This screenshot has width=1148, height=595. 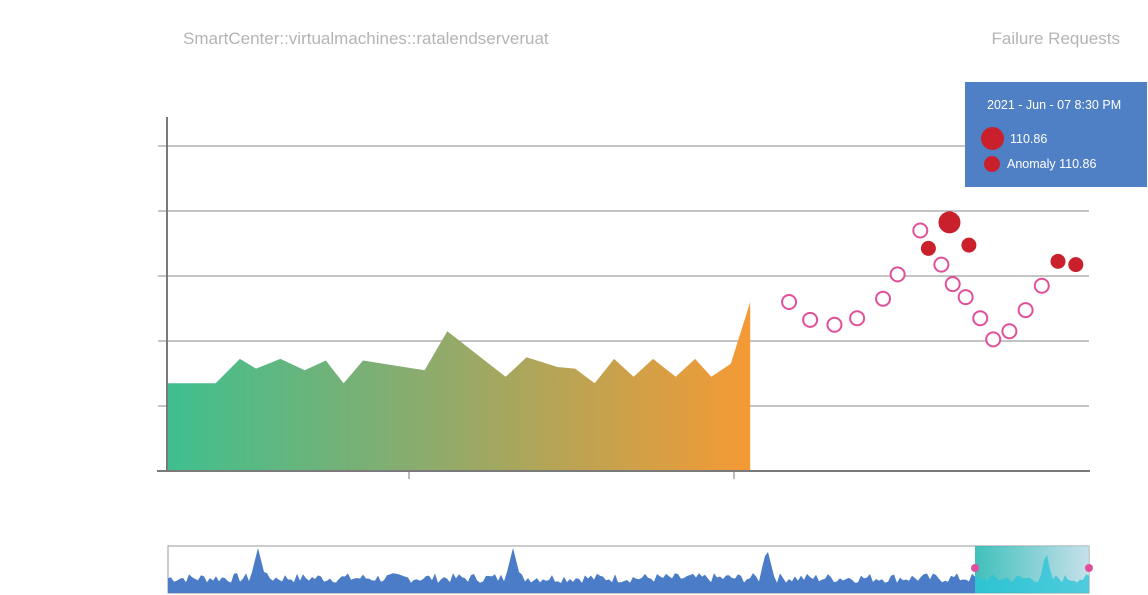 I want to click on metric-title: Failure Requests, so click(x=1055, y=38).